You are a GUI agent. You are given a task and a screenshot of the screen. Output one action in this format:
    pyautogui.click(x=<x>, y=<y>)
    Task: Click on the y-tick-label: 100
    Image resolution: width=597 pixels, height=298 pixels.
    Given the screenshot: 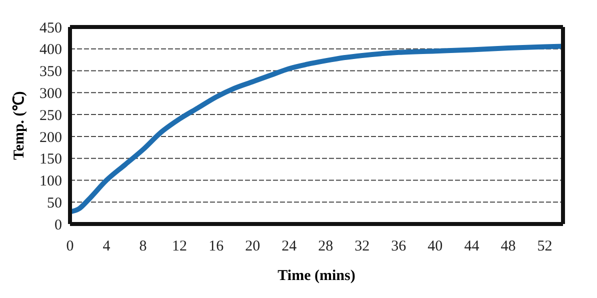 What is the action you would take?
    pyautogui.click(x=51, y=182)
    